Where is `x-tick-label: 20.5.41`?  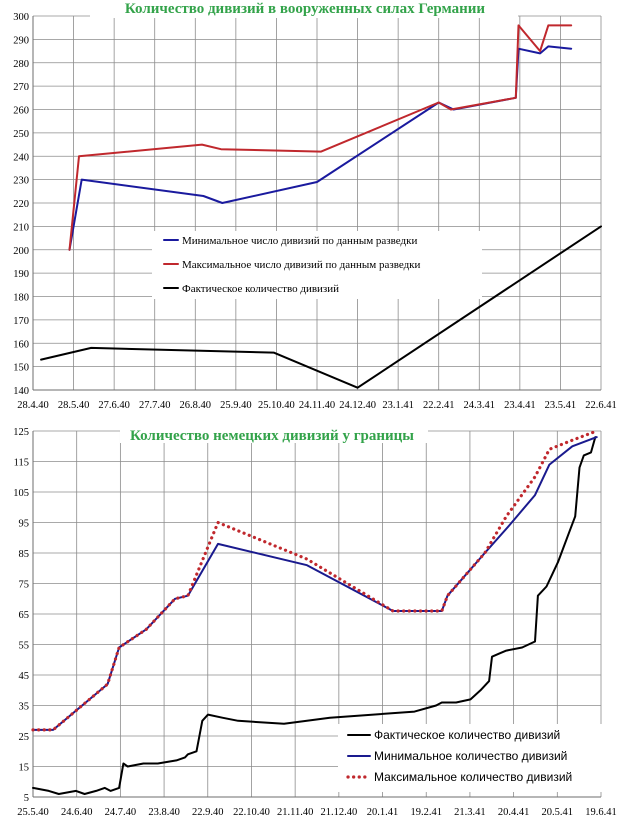 x-tick-label: 20.5.41 is located at coordinates (558, 812).